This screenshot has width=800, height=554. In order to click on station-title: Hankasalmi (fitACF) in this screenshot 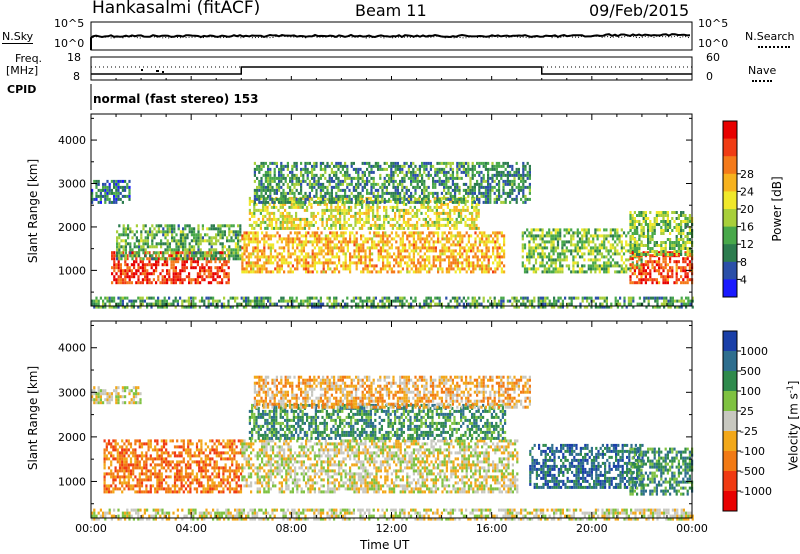, I will do `click(176, 9)`.